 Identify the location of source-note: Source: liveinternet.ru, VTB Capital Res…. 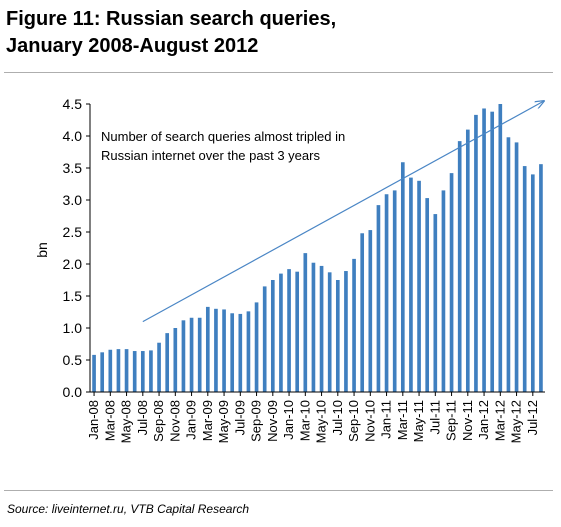
(128, 509).